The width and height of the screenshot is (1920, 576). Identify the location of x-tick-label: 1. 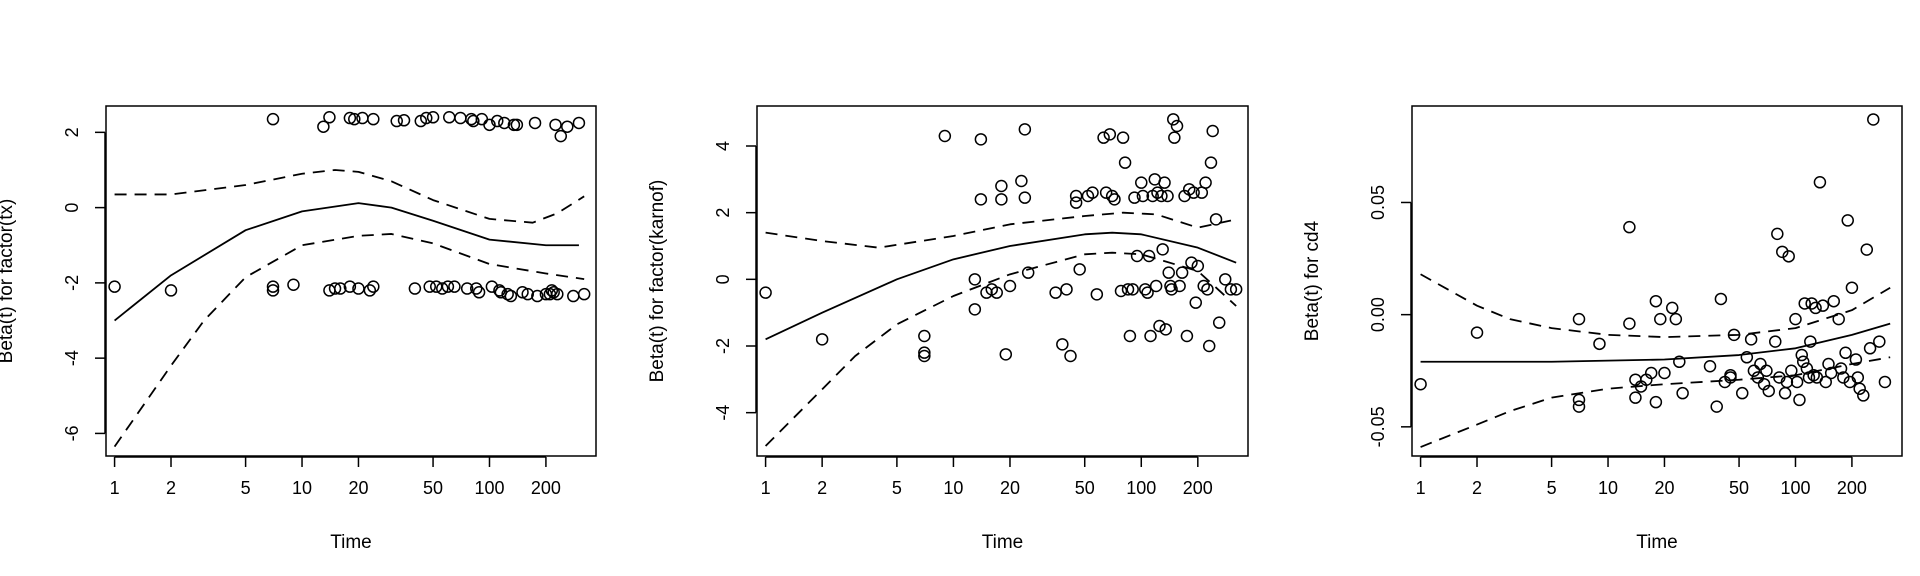
(1421, 488).